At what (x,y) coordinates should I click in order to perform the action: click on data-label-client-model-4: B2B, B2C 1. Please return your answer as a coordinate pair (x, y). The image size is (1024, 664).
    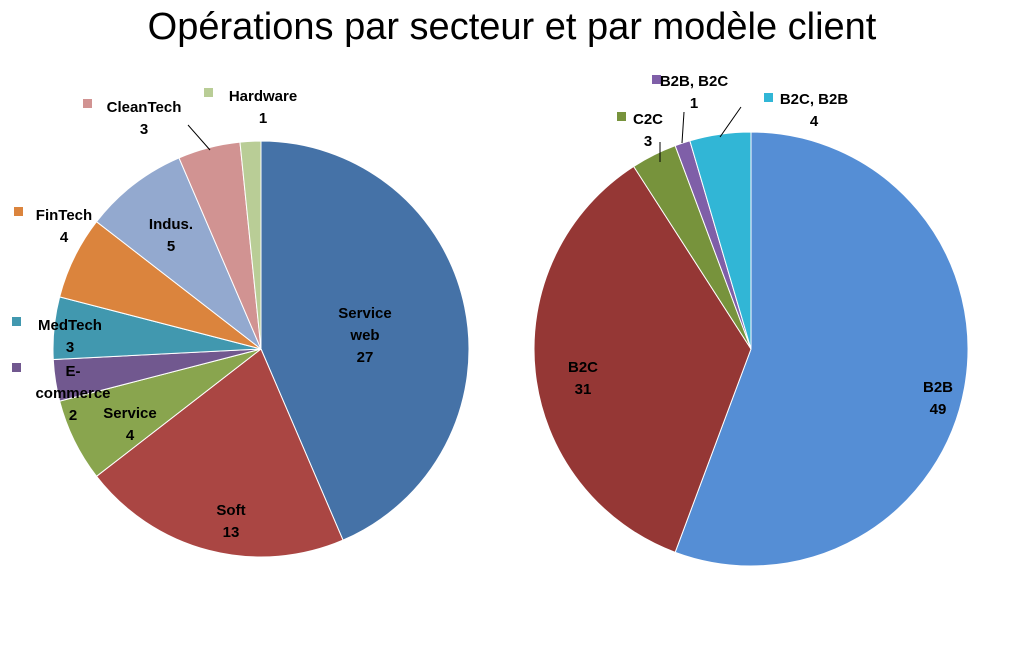
    Looking at the image, I should click on (694, 92).